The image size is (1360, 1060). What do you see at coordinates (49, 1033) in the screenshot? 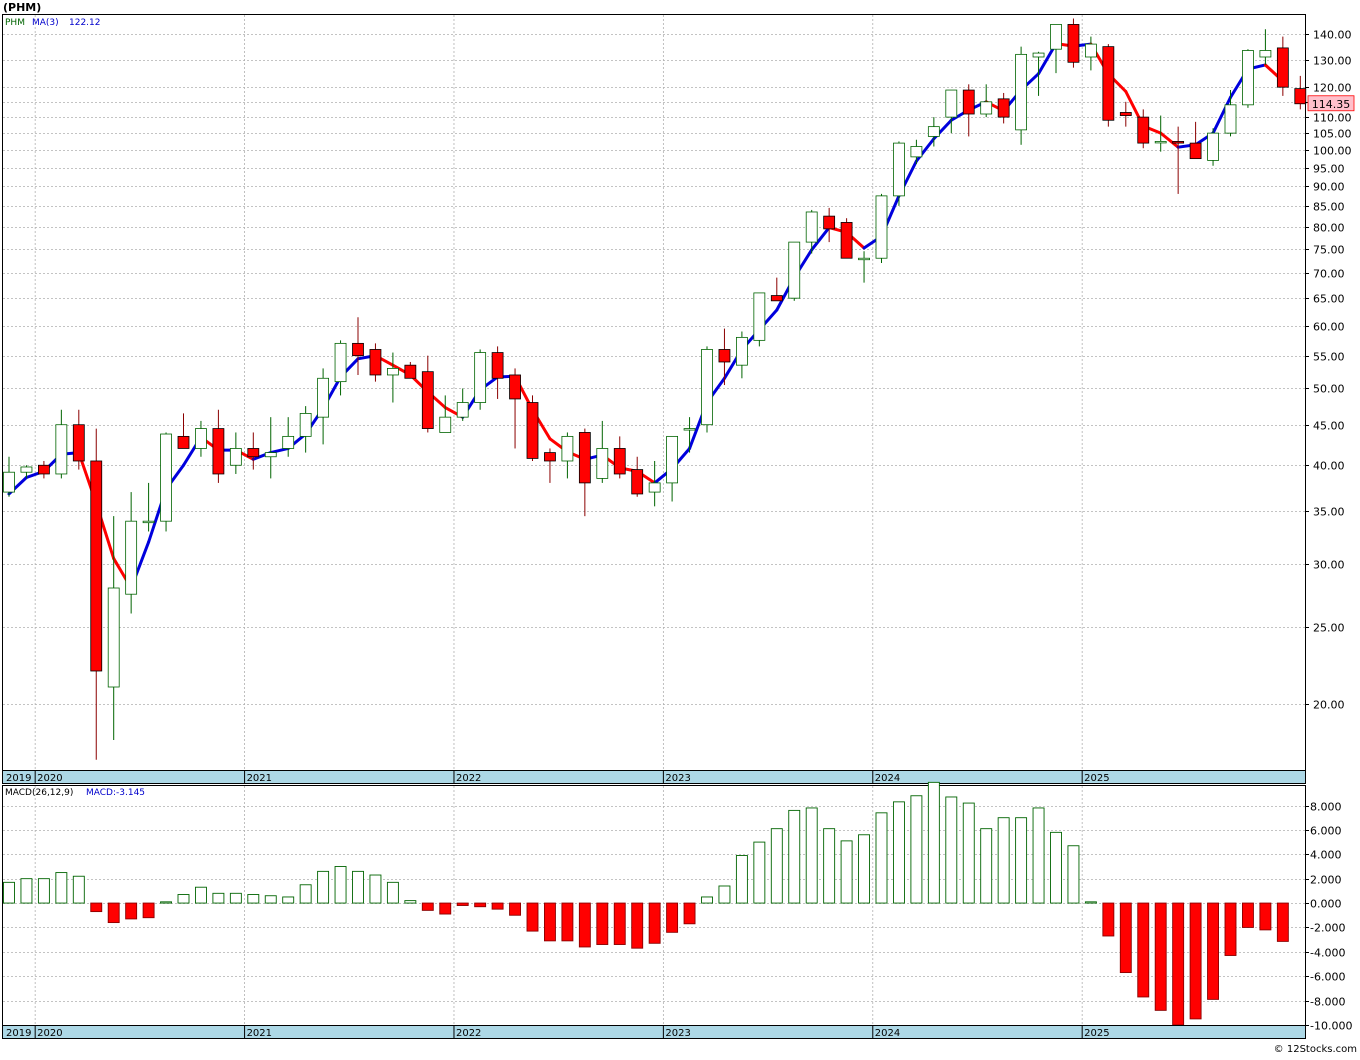
I see `year-label: 2020` at bounding box center [49, 1033].